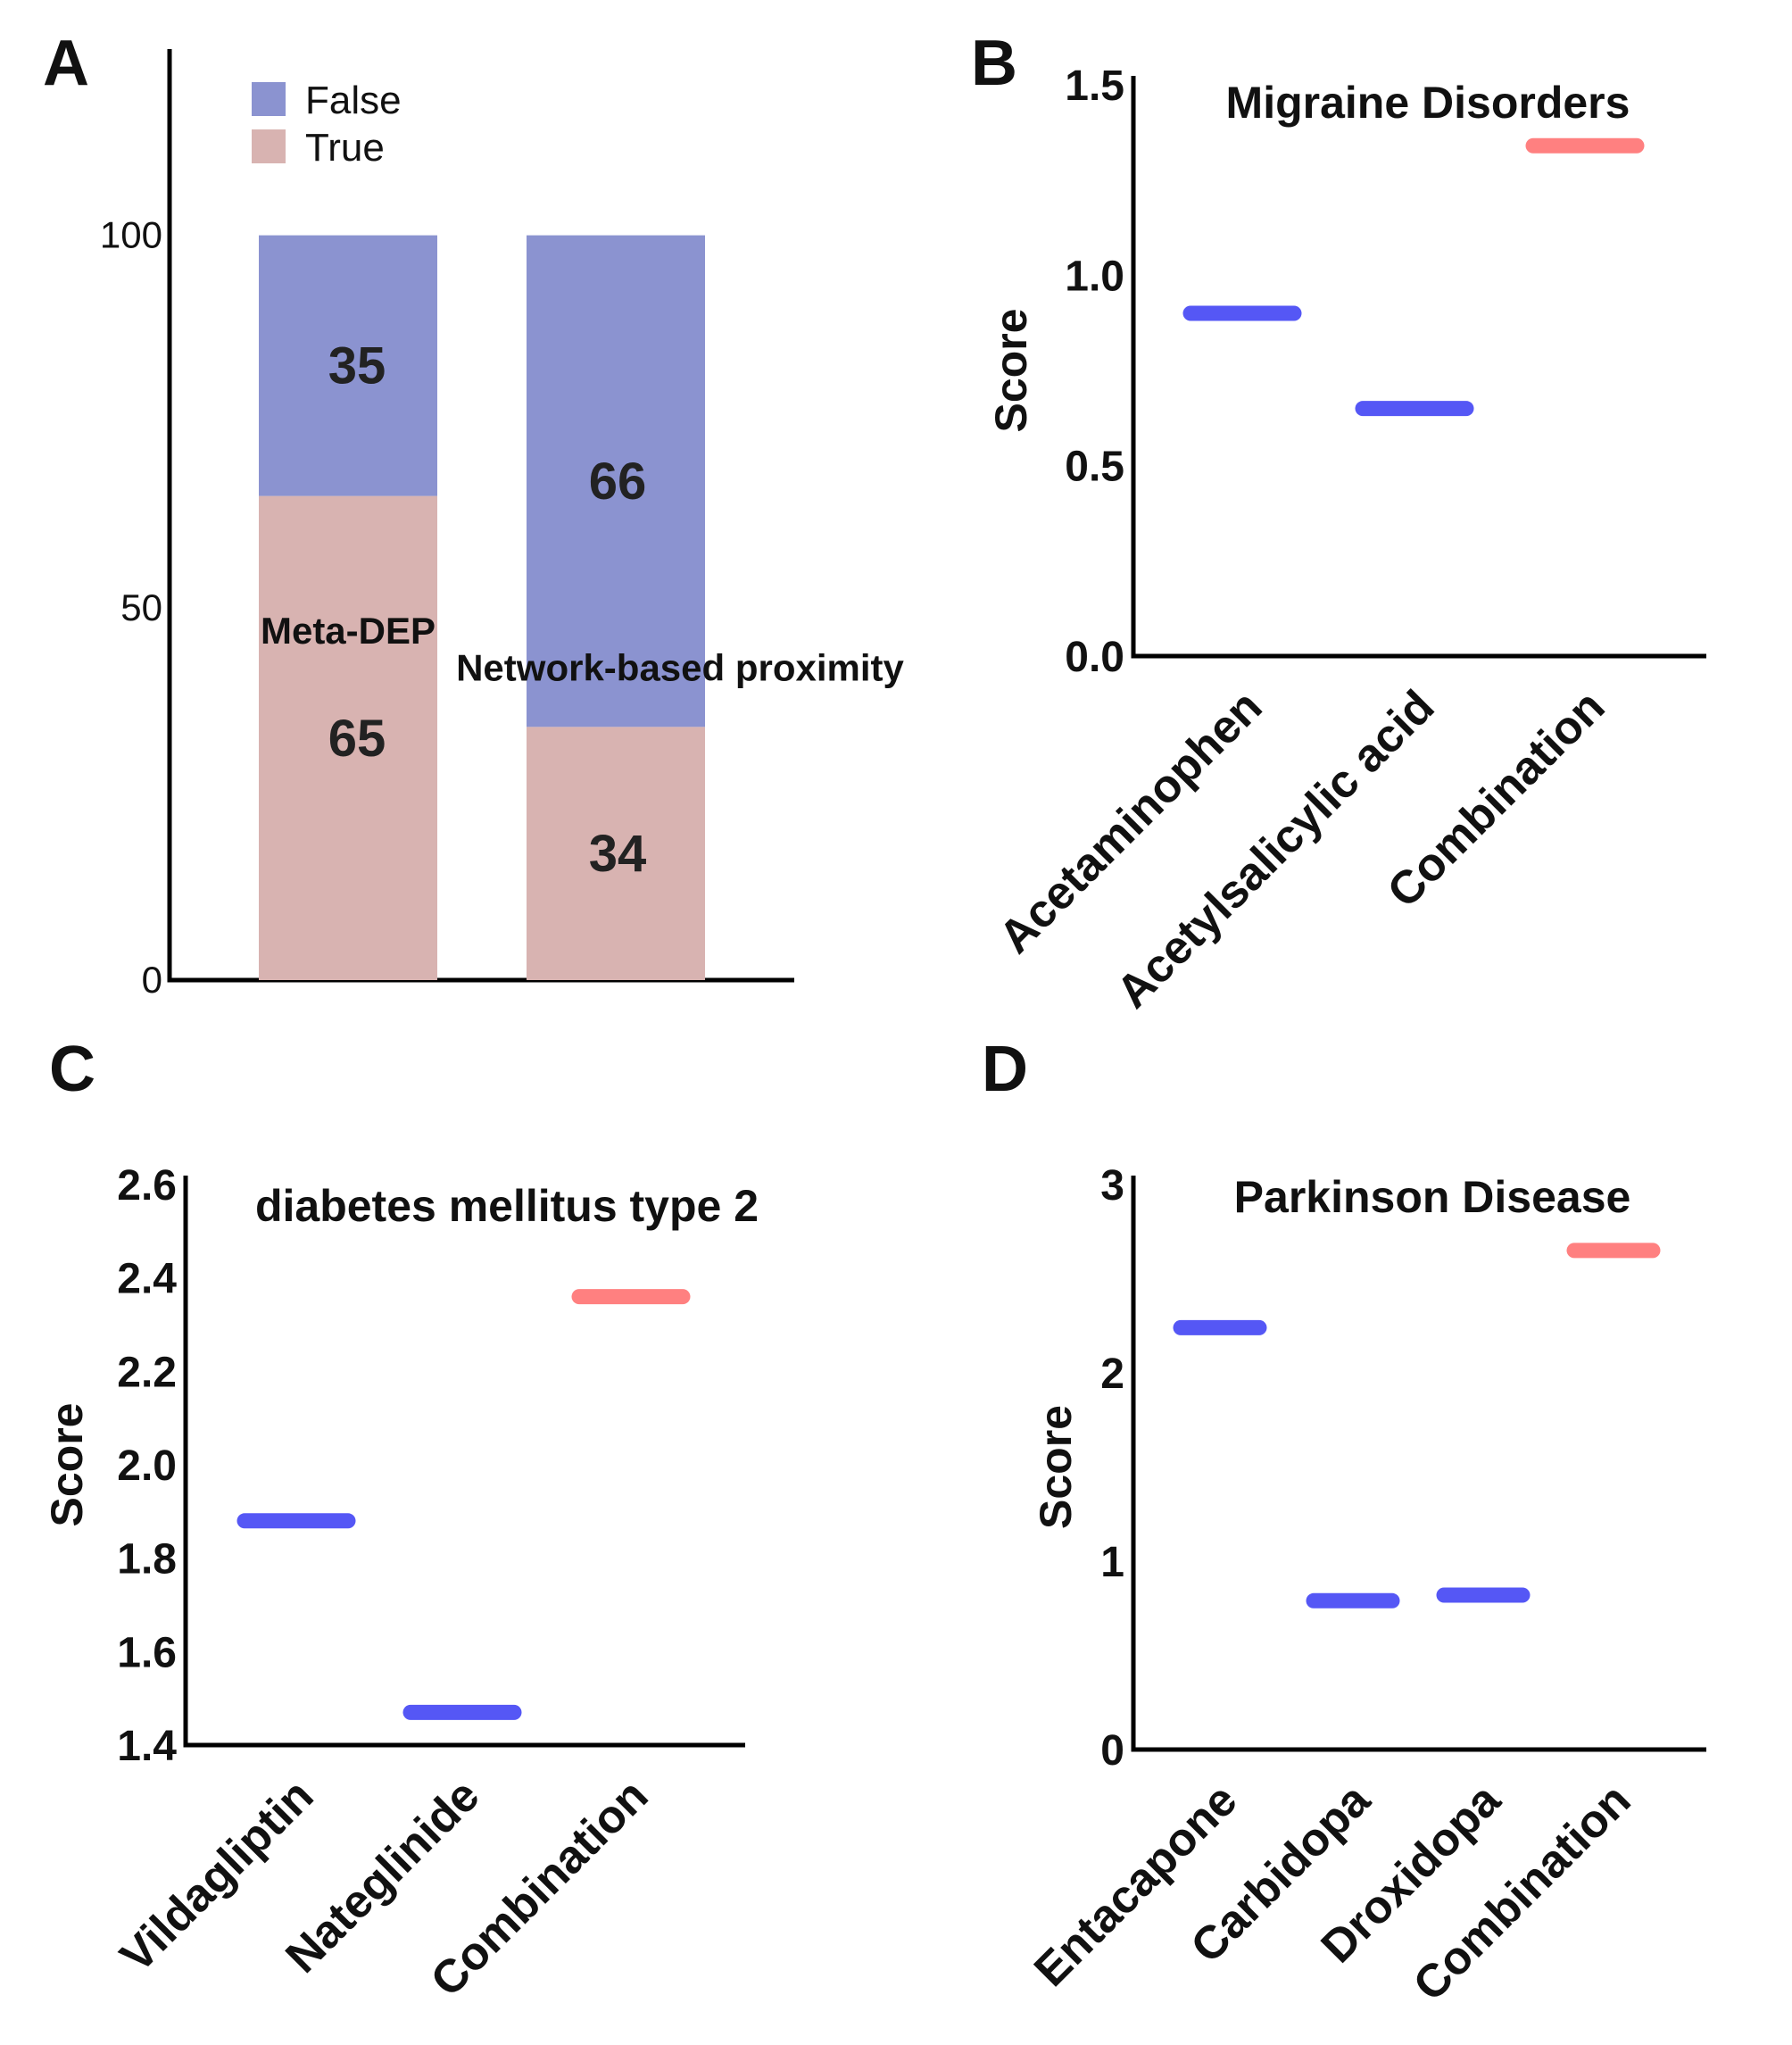 The height and width of the screenshot is (2045, 1792). Describe the element at coordinates (131, 235) in the screenshot. I see `y-tick-label-a: 100` at that location.